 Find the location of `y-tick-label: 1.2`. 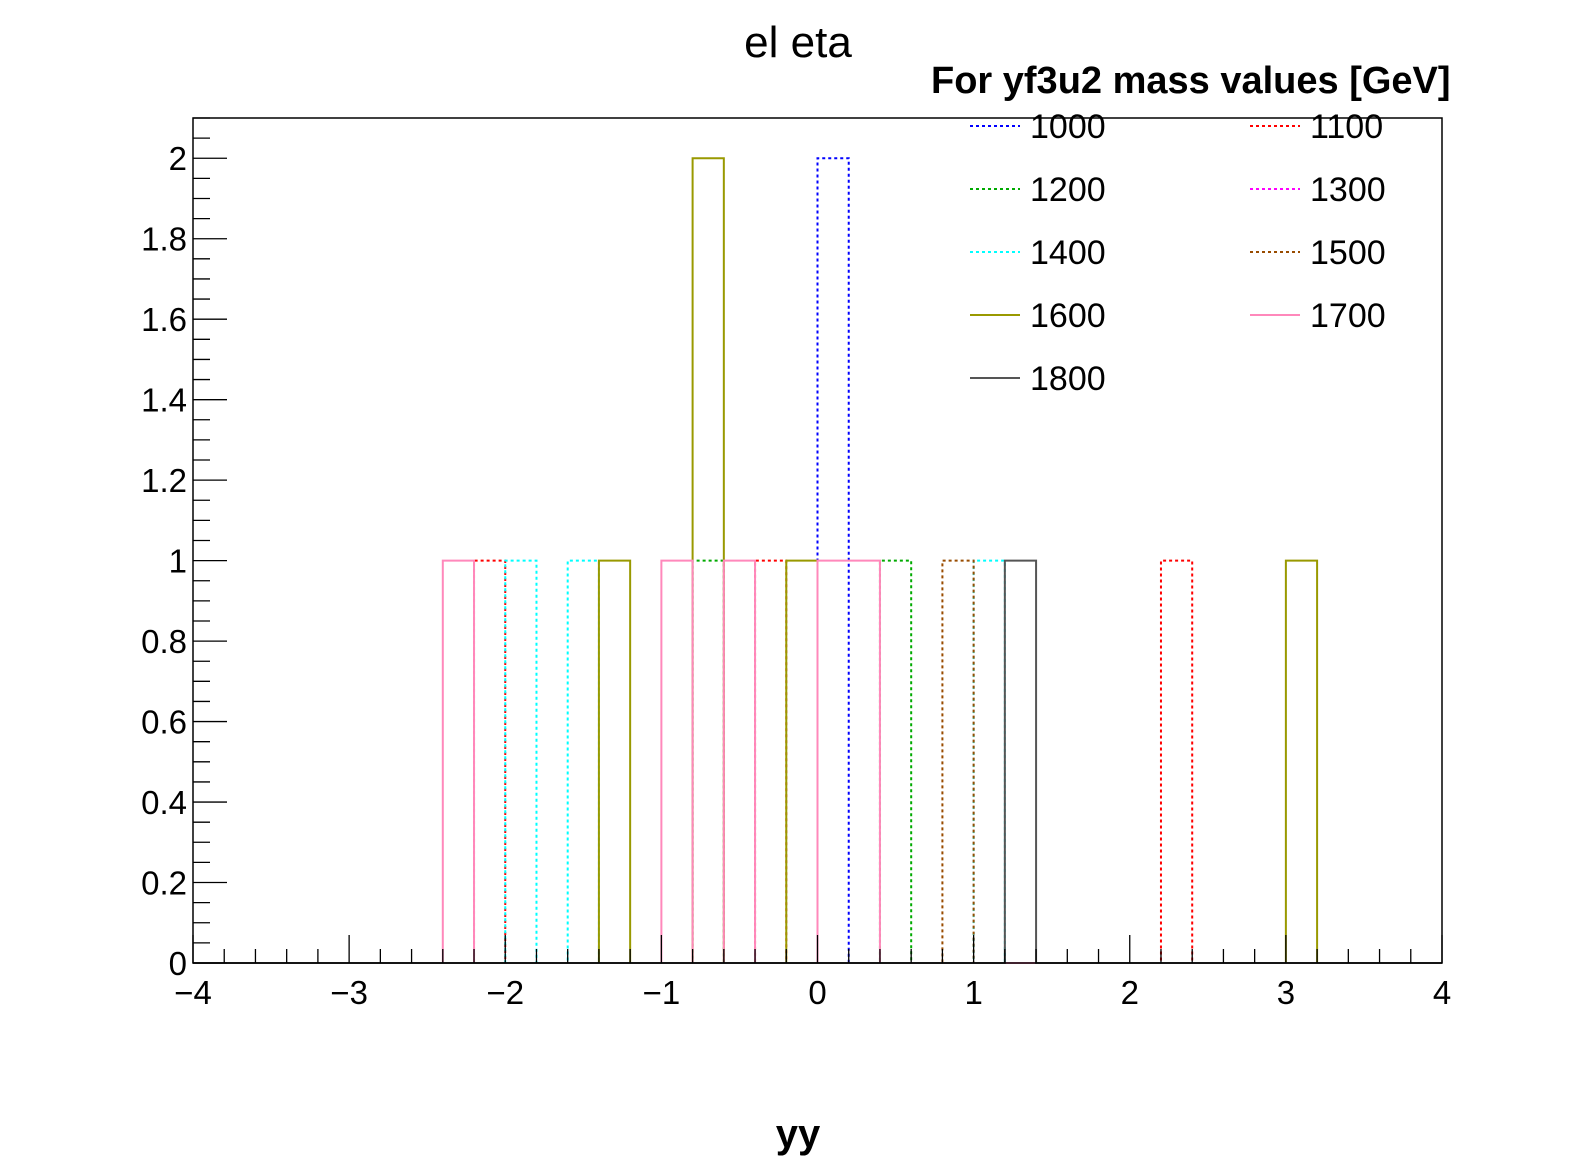

y-tick-label: 1.2 is located at coordinates (164, 480).